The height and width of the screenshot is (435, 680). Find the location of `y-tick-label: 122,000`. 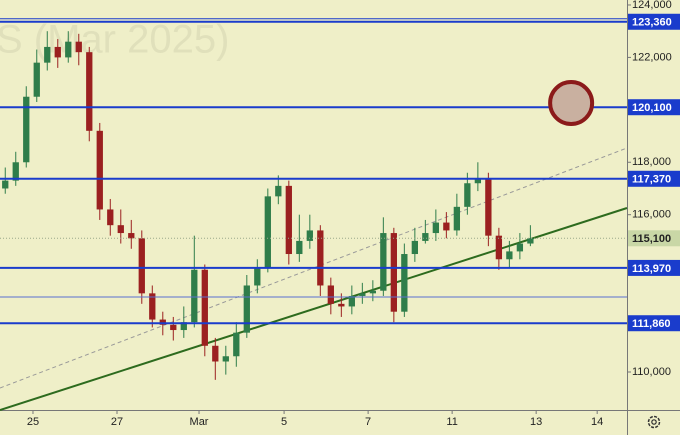

y-tick-label: 122,000 is located at coordinates (652, 57).